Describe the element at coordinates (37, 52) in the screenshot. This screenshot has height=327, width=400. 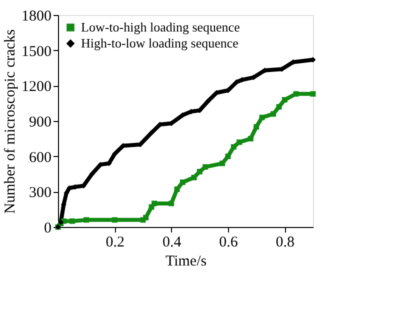
I see `y-tick-label: 1500` at that location.